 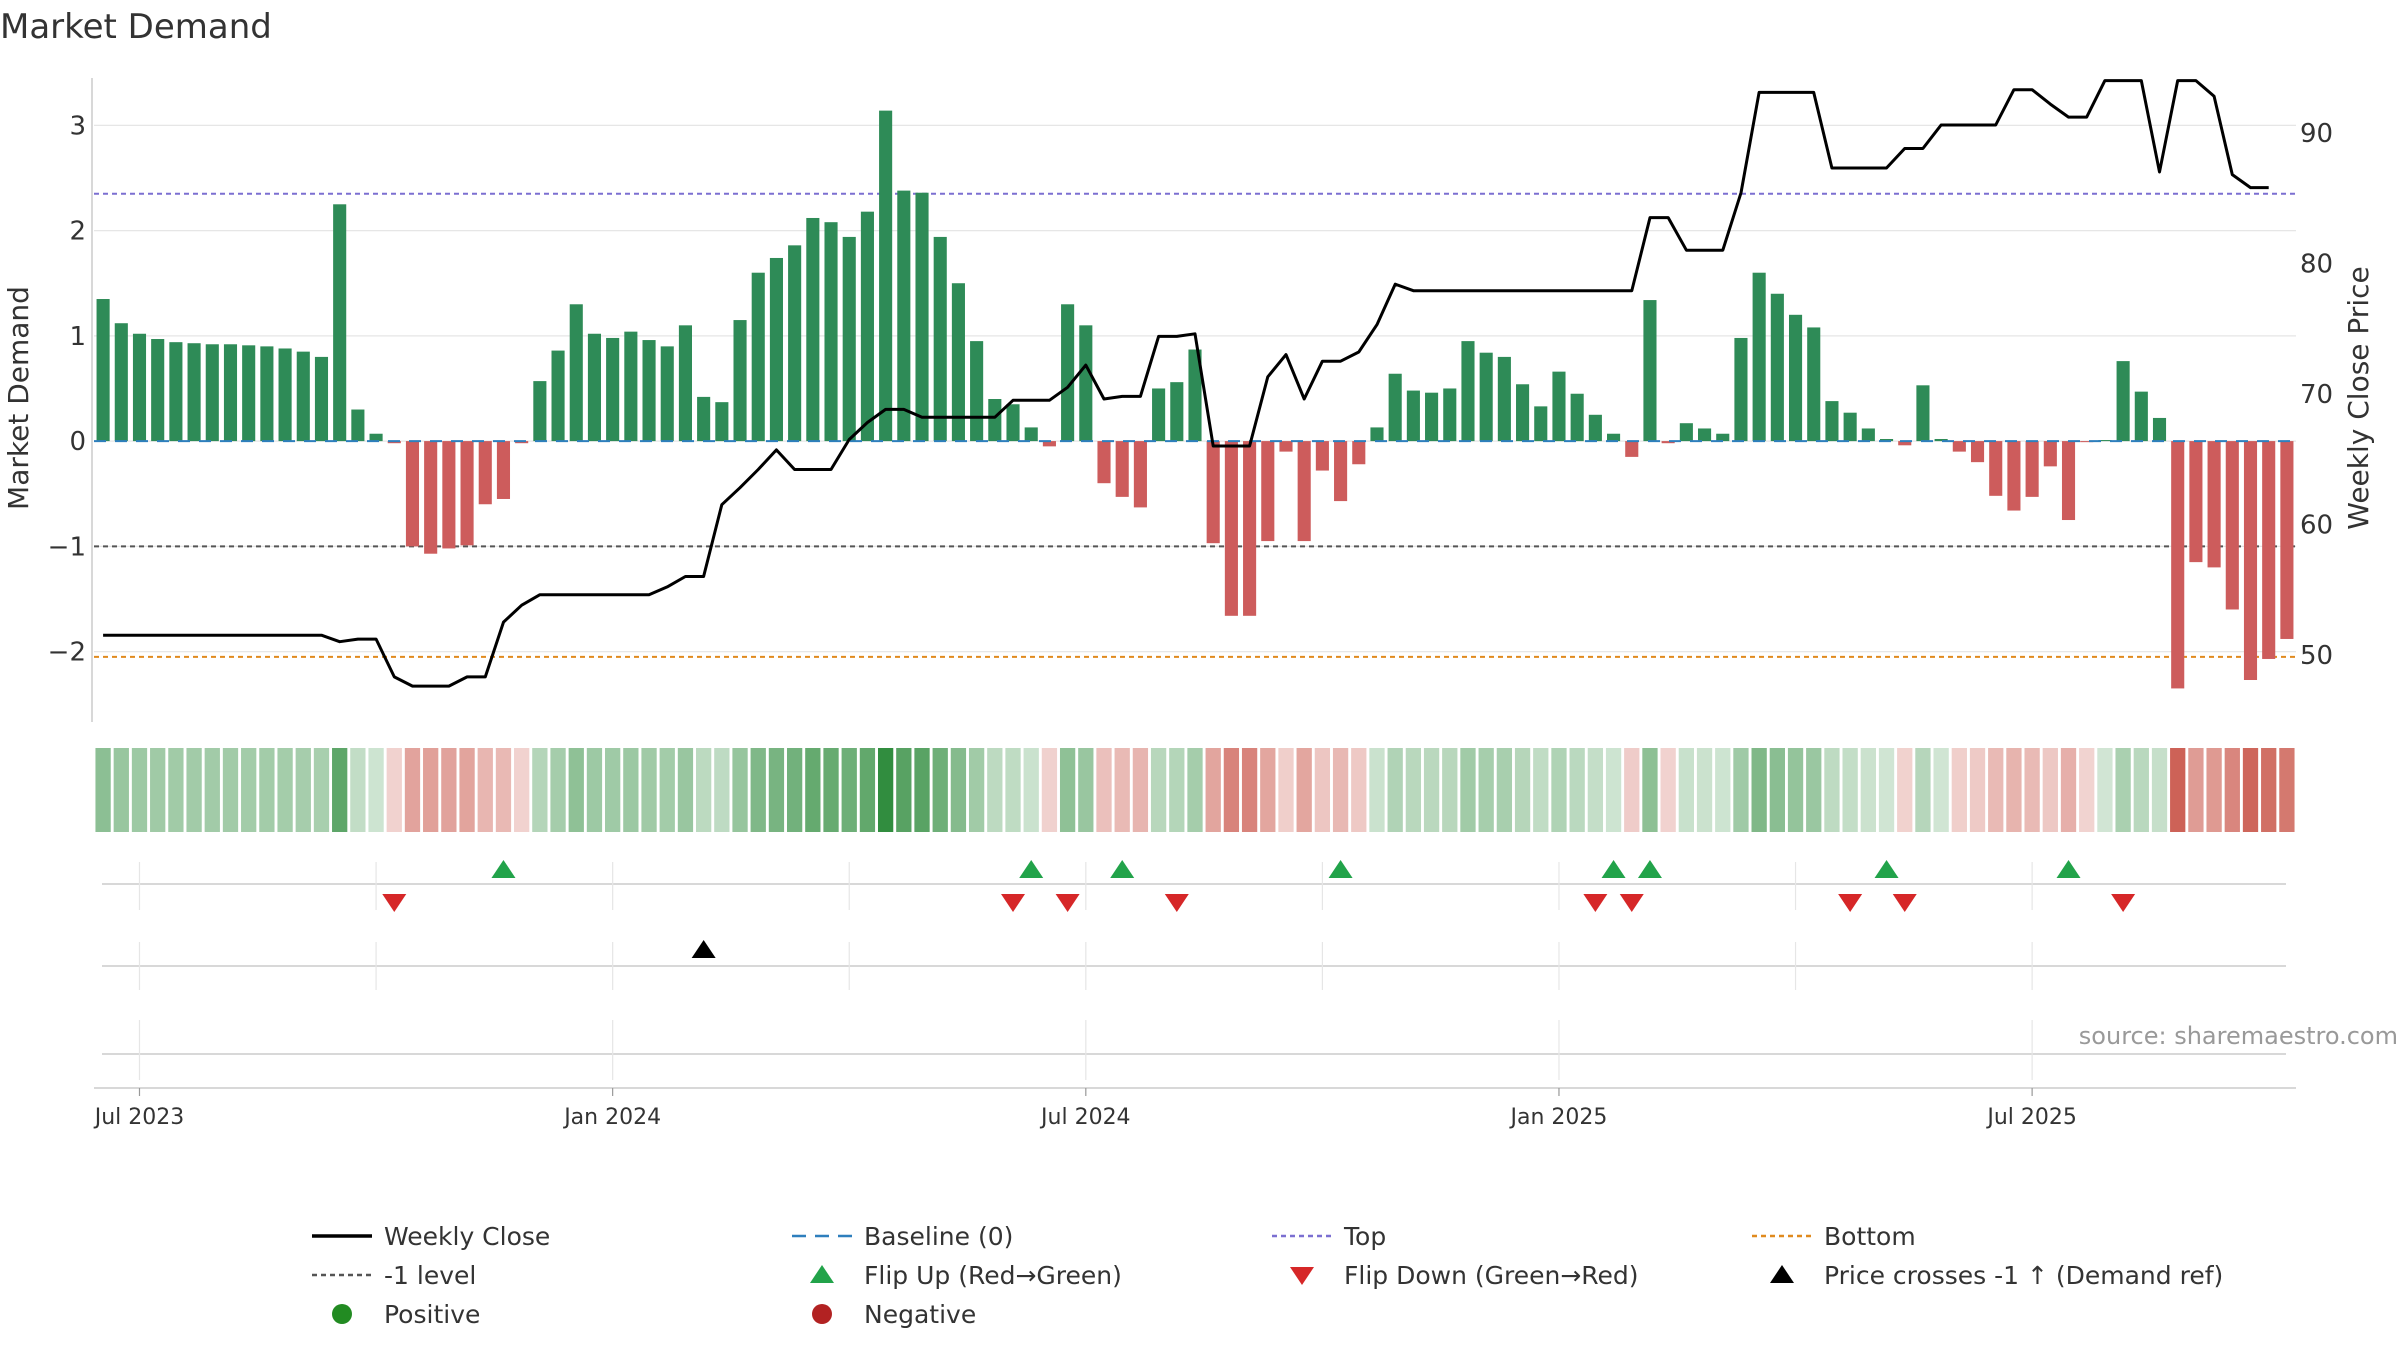 I want to click on x-tick-label: Jan 2024, so click(x=611, y=1117).